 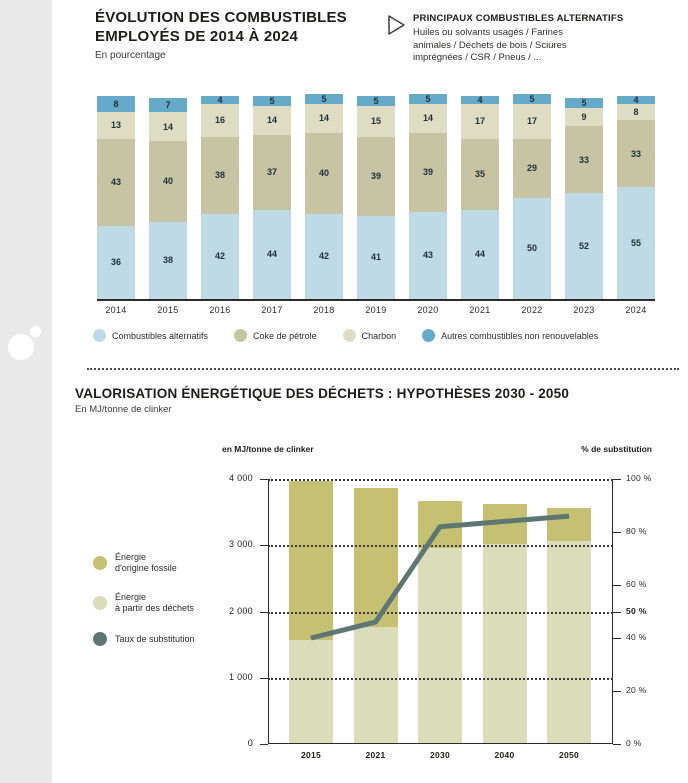 I want to click on y-axis-tick-label: 2 000, so click(x=240, y=610).